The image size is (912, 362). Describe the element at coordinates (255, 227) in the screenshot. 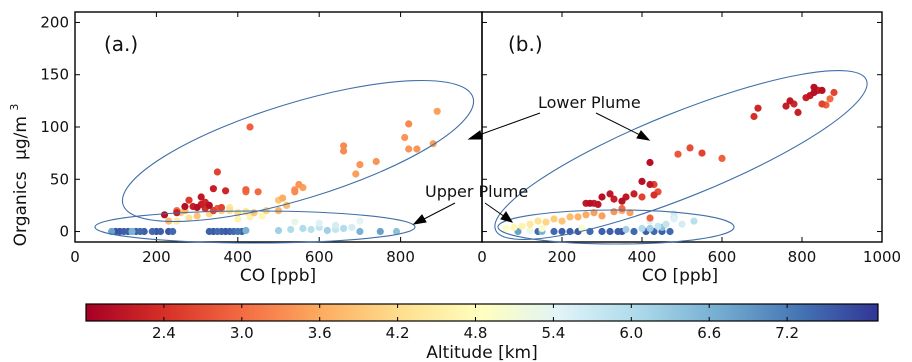

I see `upper-plume-ellipse-a` at that location.